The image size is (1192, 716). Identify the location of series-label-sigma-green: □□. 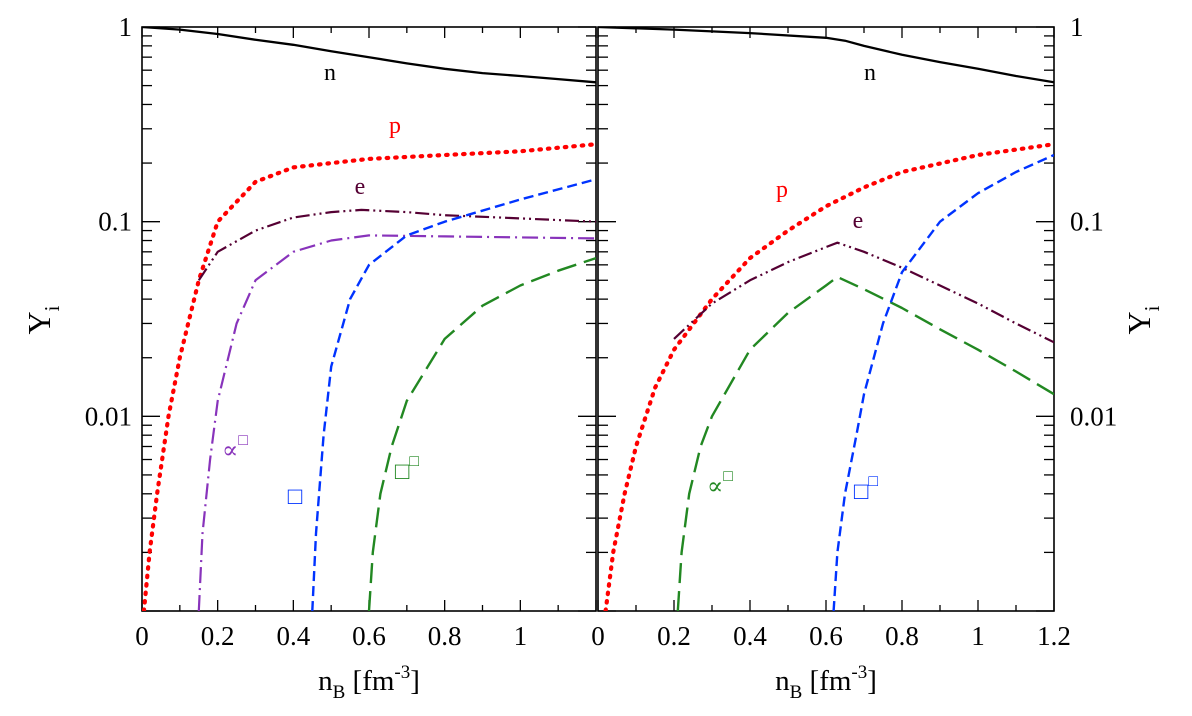
(407, 469).